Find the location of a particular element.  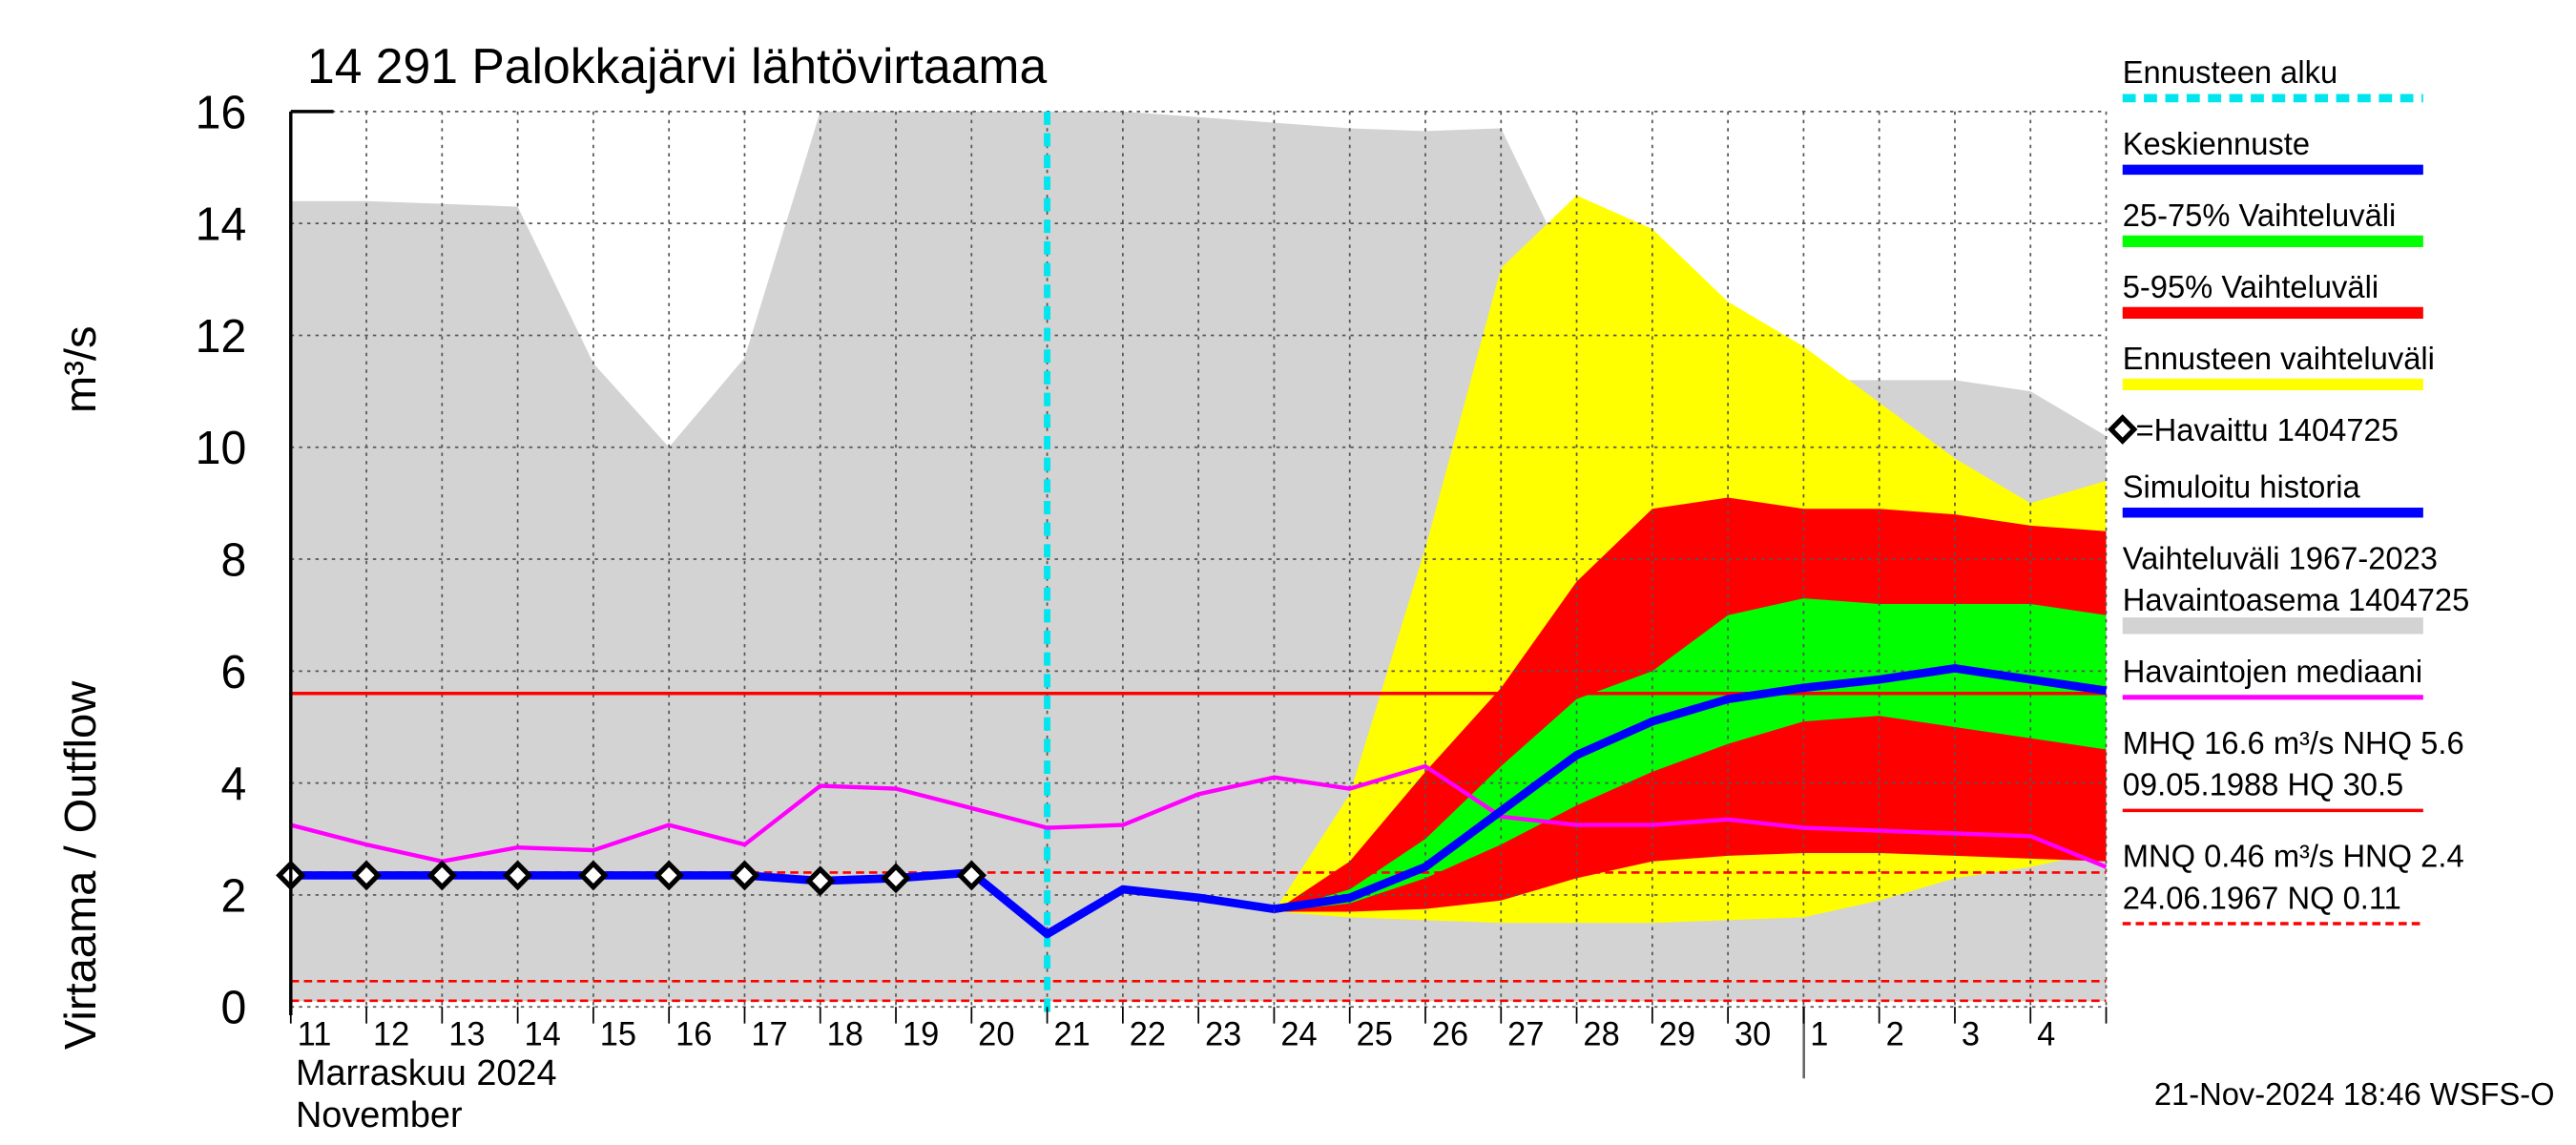

x-tick-label: 15 is located at coordinates (618, 1034).